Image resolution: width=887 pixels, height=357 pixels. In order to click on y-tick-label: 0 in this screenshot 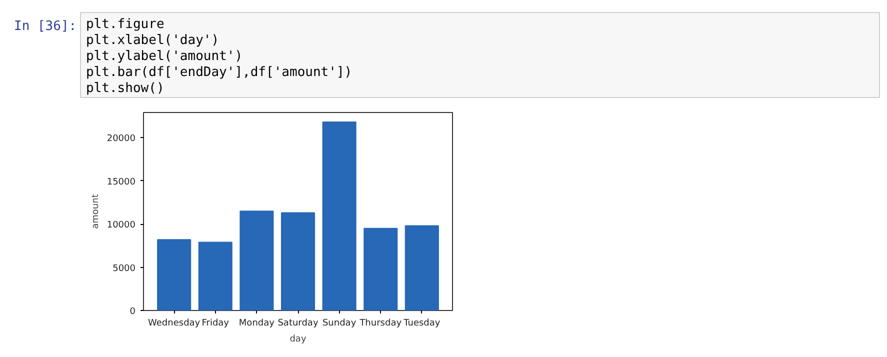, I will do `click(133, 312)`.